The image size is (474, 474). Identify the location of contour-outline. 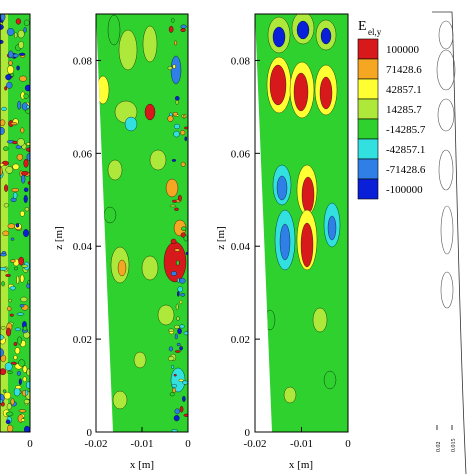
(449, 242).